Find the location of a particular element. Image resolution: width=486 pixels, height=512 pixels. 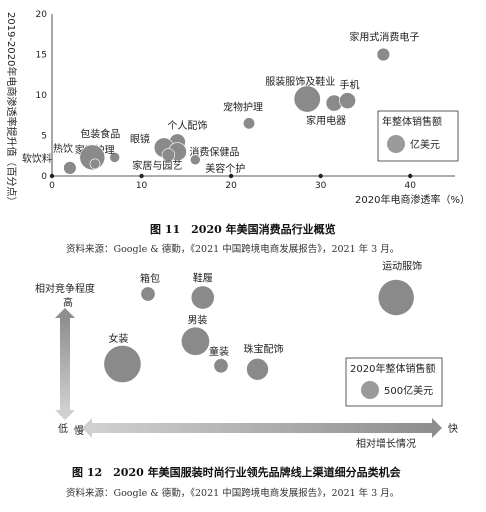

chart-1-x-tick-label: 20 is located at coordinates (231, 186).